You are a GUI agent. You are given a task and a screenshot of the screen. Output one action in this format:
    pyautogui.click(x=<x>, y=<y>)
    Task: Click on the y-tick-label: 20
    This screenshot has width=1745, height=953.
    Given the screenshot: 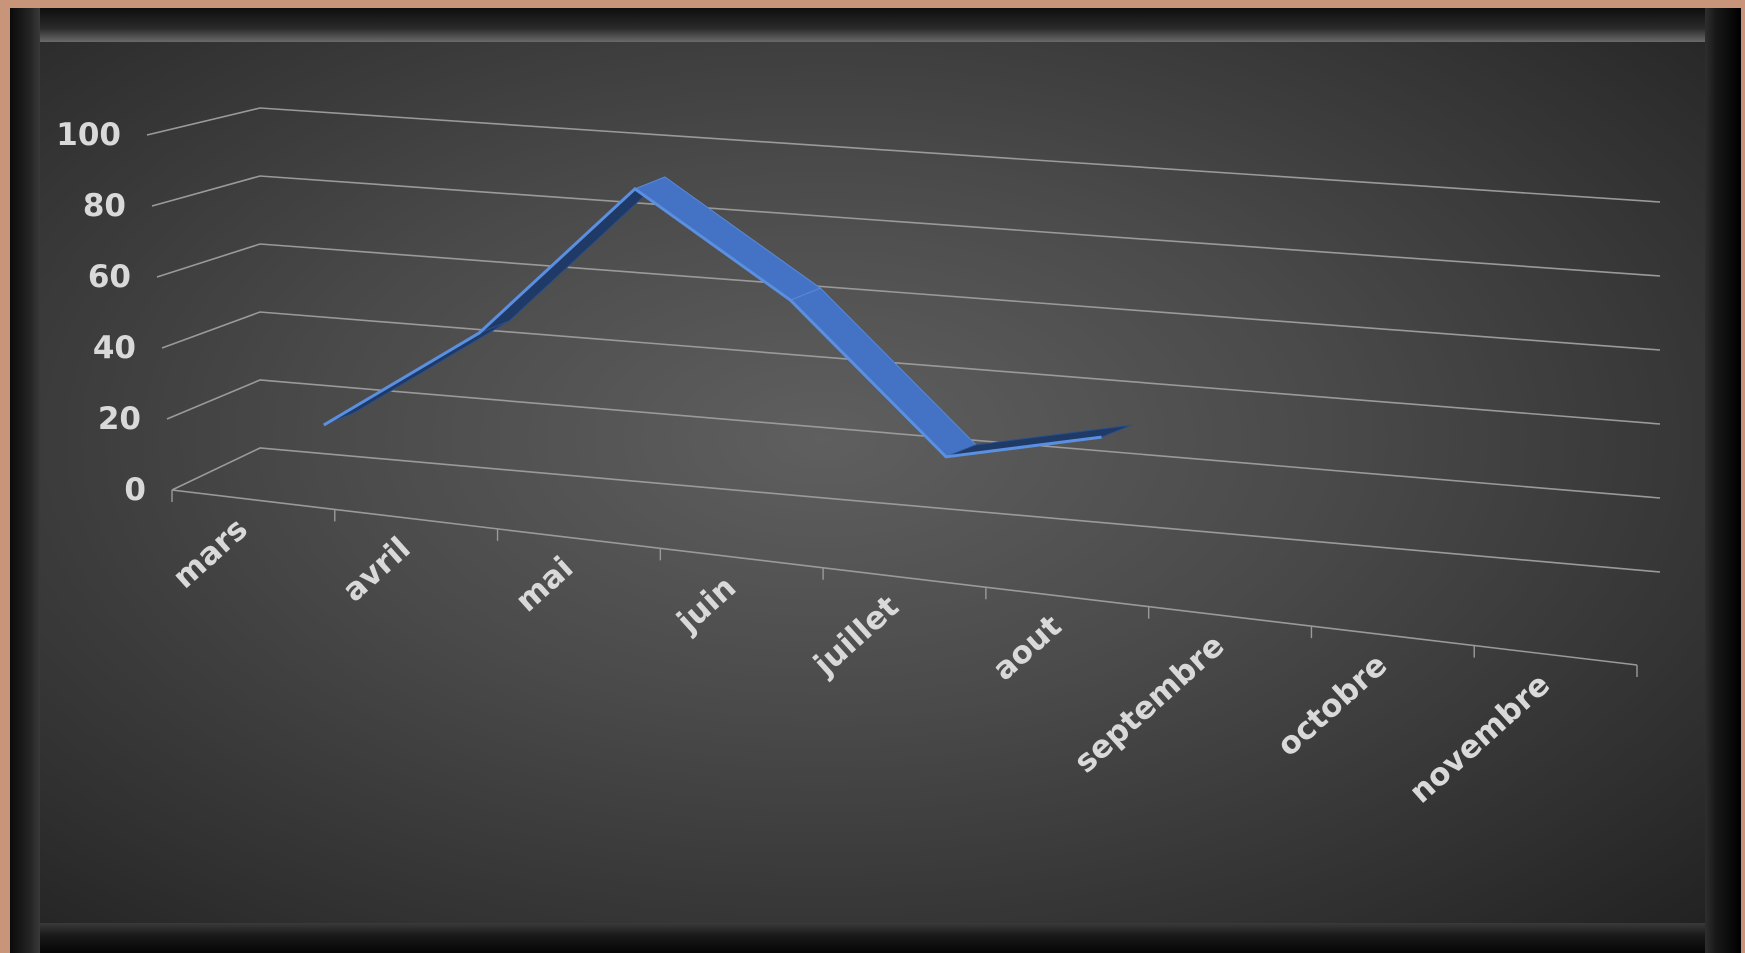 What is the action you would take?
    pyautogui.click(x=119, y=419)
    